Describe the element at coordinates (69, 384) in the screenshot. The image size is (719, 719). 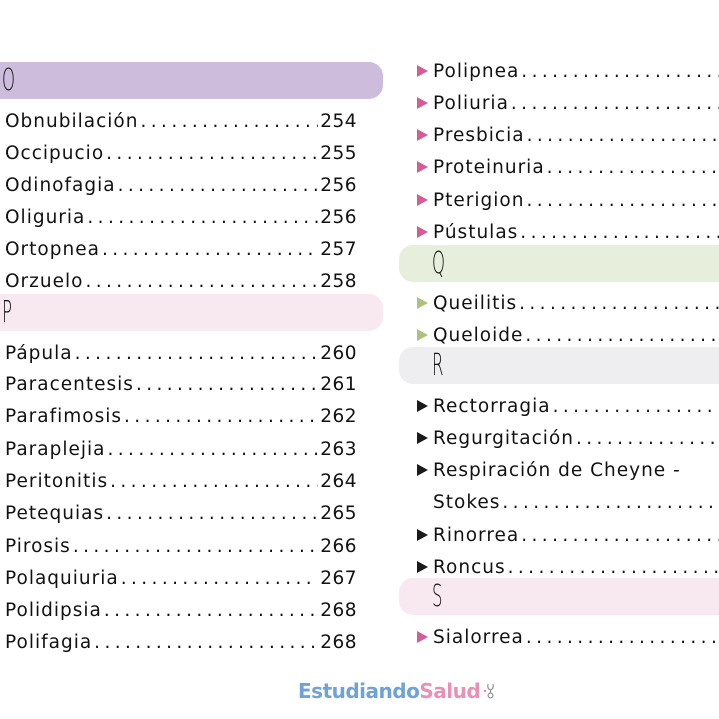
I see `entry-term: Paracentesis` at that location.